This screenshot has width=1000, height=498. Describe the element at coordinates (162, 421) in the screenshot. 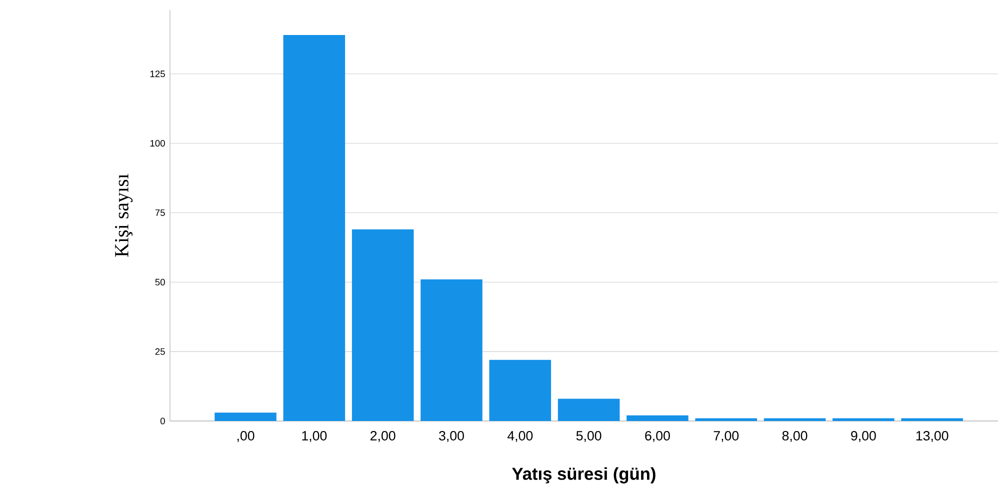

I see `y-tick-label: 0` at that location.